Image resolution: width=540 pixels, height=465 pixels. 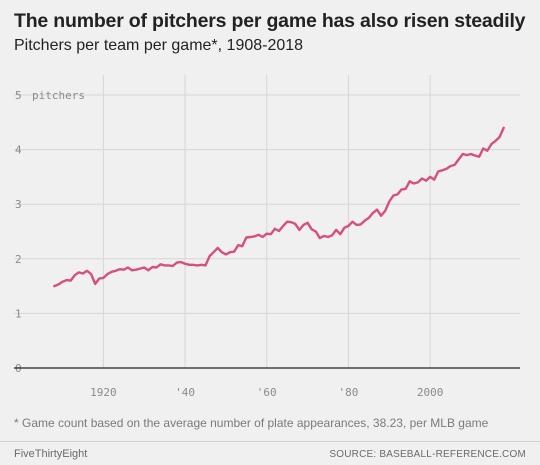 What do you see at coordinates (427, 454) in the screenshot?
I see `source-credit: SOURCE: BASEBALL-REFERENCE.COM` at bounding box center [427, 454].